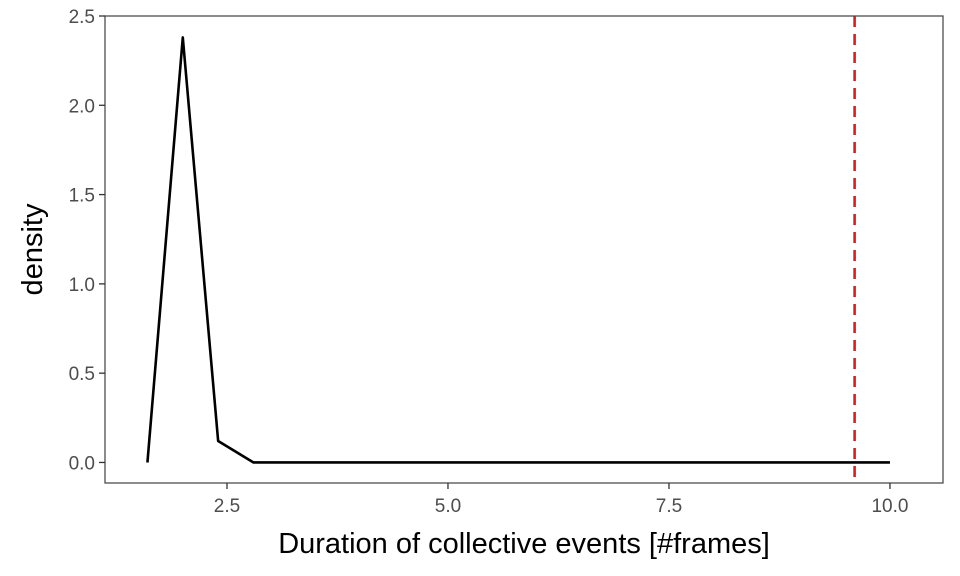 Image resolution: width=960 pixels, height=576 pixels. Describe the element at coordinates (669, 506) in the screenshot. I see `x-tick-label: 7.5` at that location.